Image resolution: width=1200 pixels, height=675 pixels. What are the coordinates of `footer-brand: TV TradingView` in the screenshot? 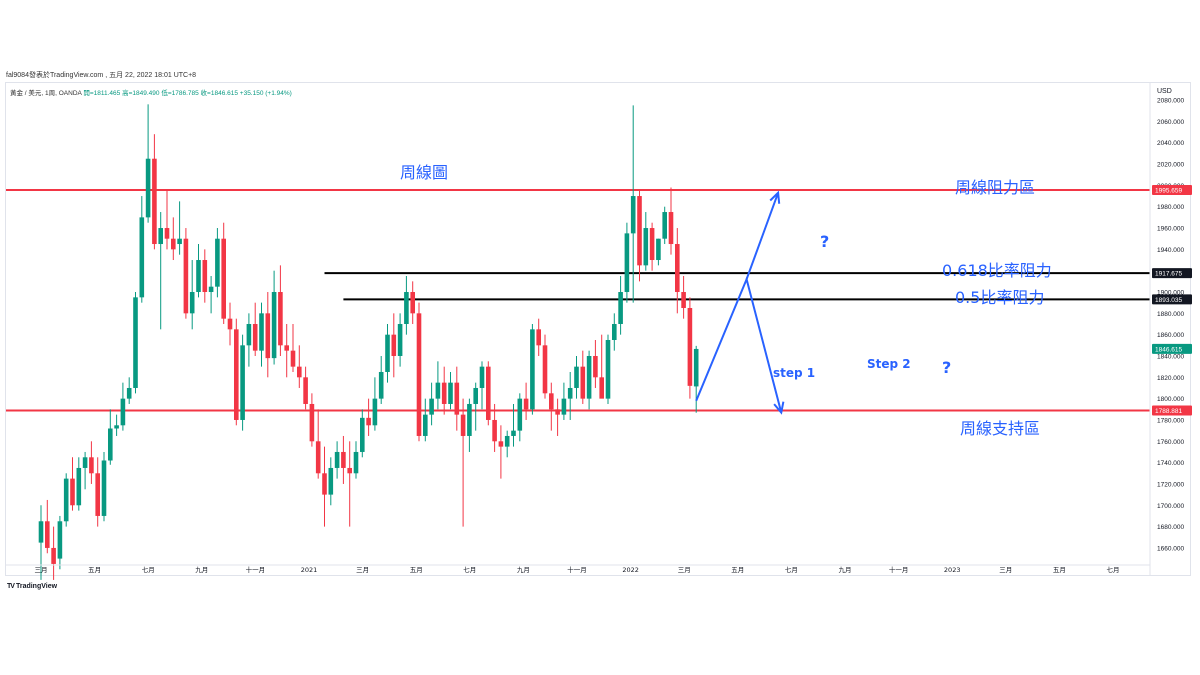 It's located at (32, 586).